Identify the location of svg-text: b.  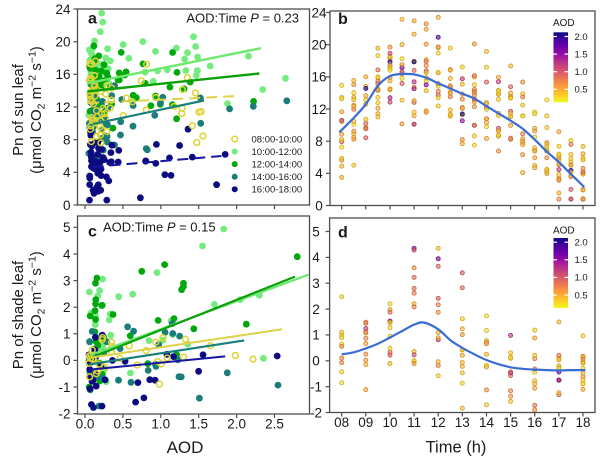
(343, 19).